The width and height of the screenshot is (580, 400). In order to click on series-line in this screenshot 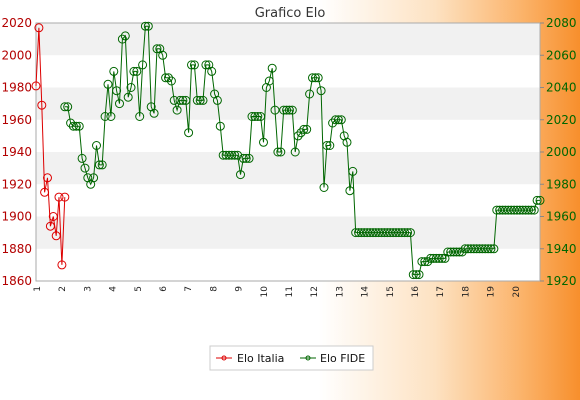, I will do `click(50, 146)`.